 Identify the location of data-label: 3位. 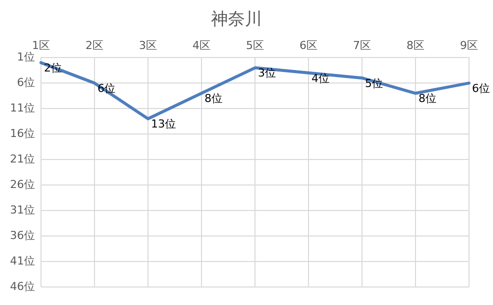
(267, 73).